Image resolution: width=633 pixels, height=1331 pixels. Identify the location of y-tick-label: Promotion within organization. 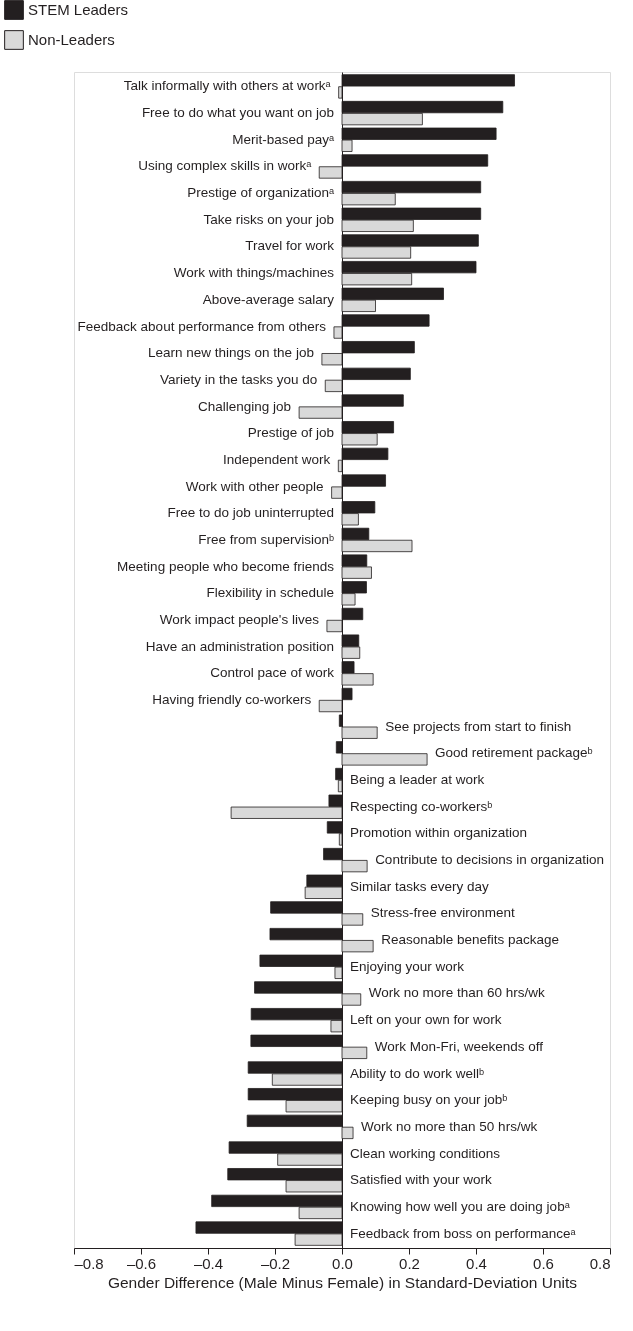
(439, 833).